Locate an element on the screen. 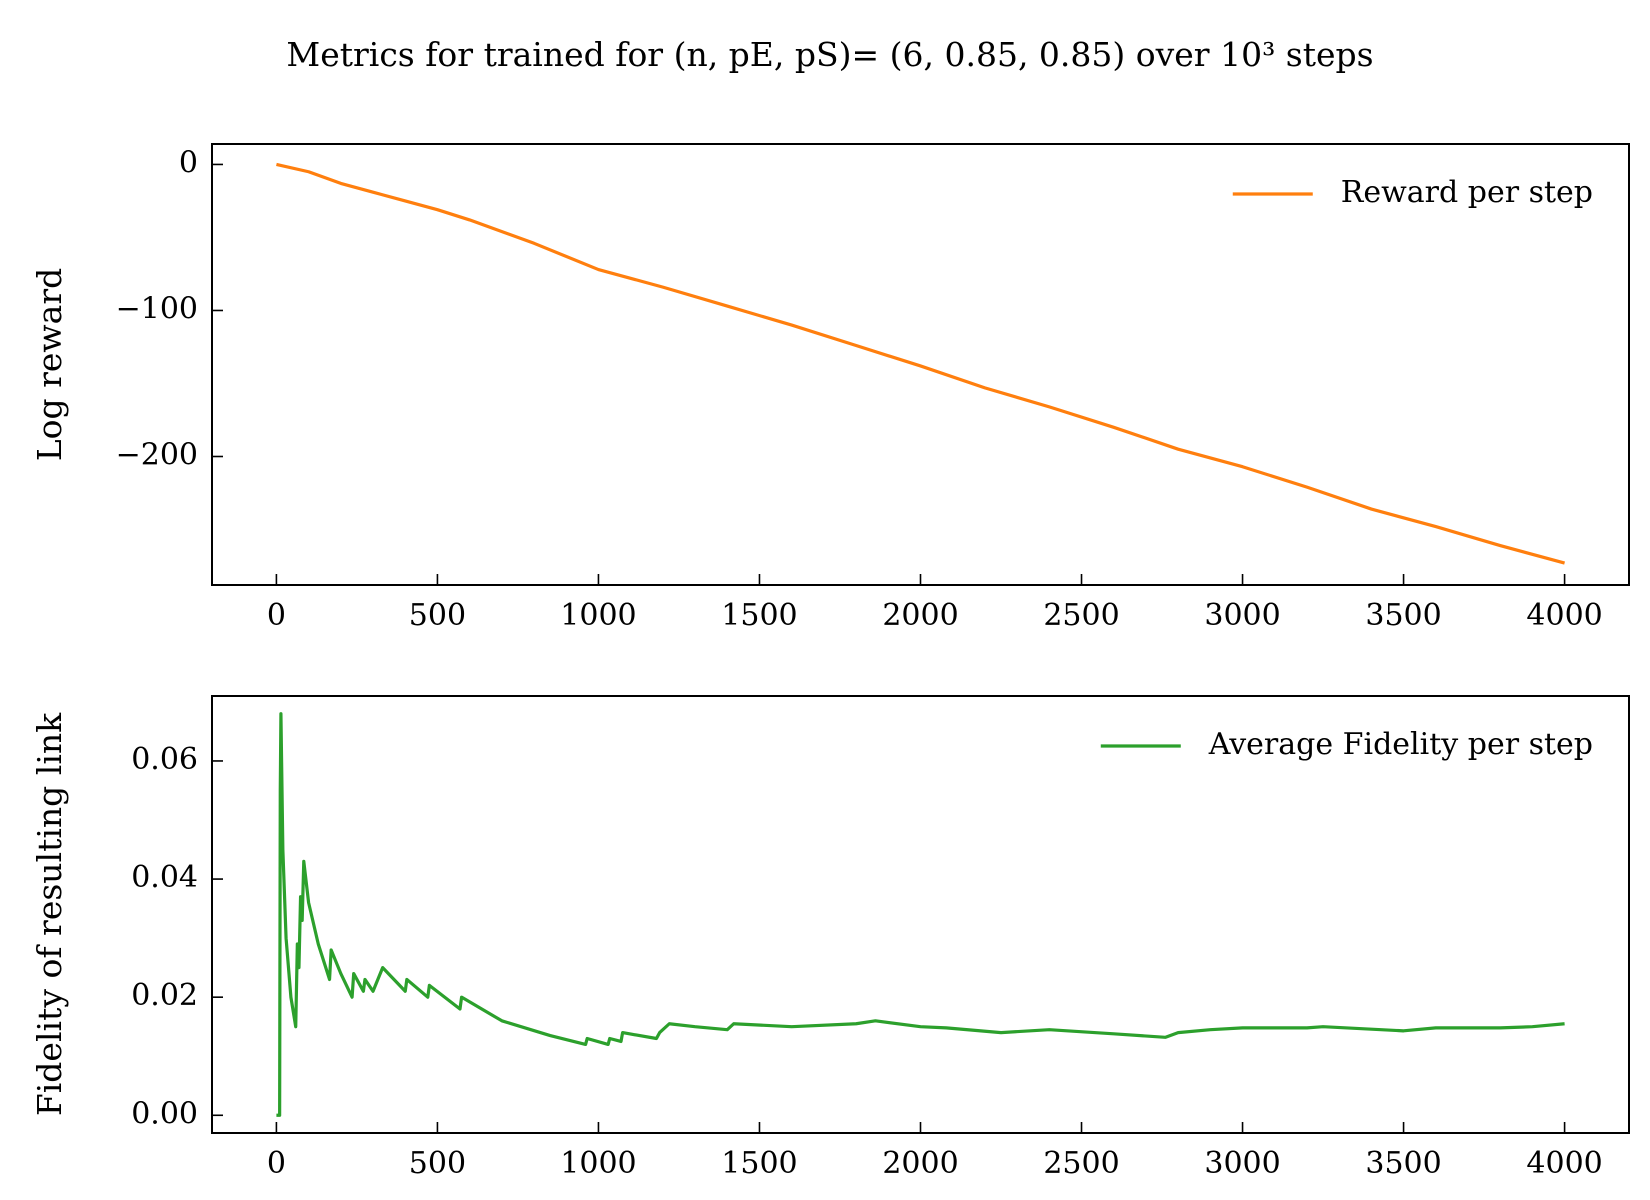 This screenshot has height=1200, width=1650. y-tick-label: −100 is located at coordinates (157, 308).